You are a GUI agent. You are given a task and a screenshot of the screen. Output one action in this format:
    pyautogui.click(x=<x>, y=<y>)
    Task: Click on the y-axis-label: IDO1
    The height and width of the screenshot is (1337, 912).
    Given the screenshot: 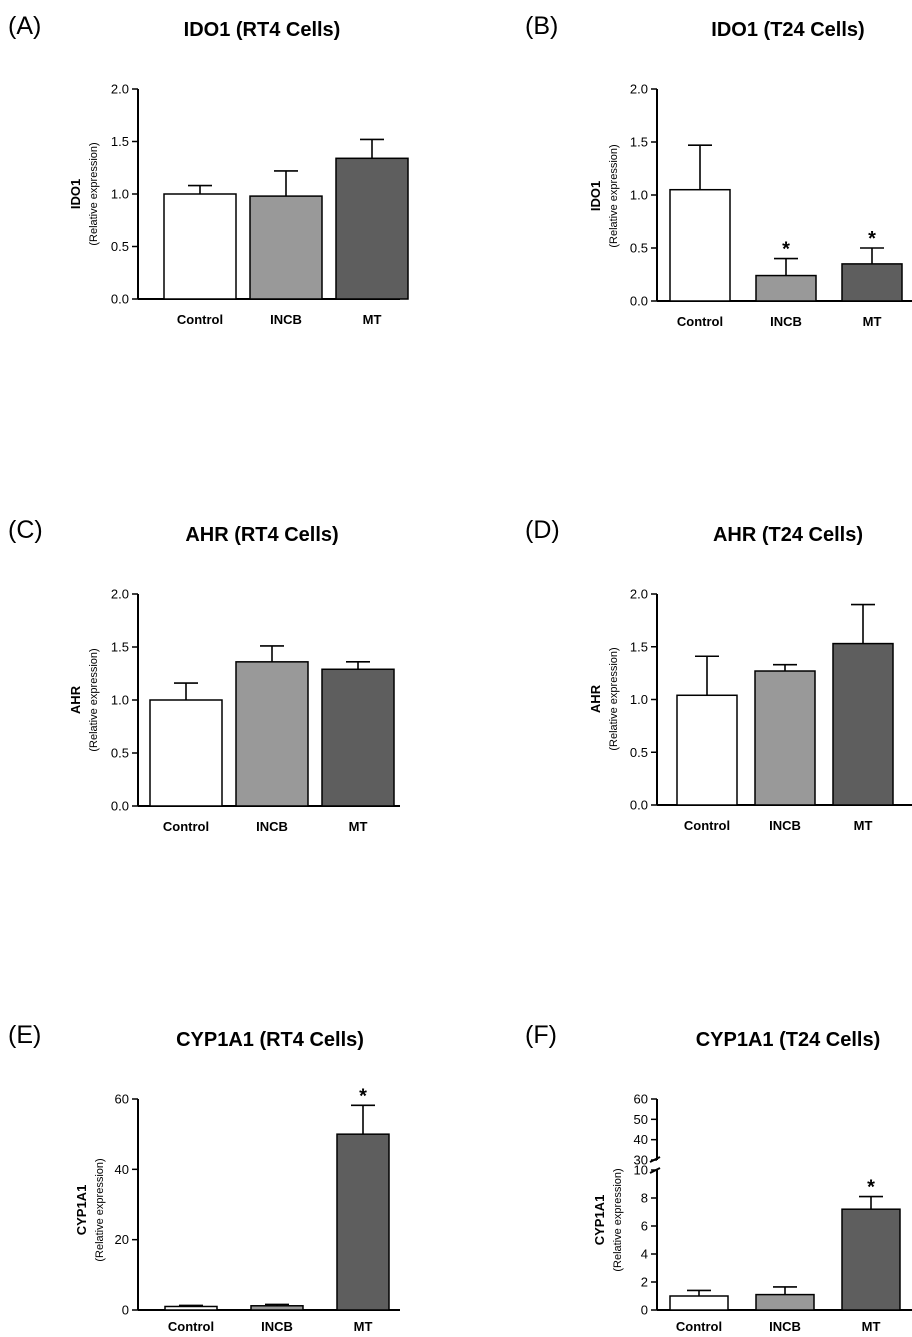 What is the action you would take?
    pyautogui.click(x=595, y=196)
    